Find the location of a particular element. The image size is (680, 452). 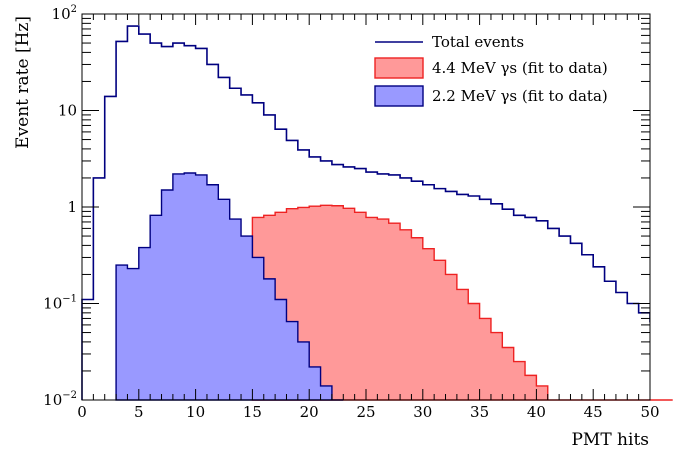

x-tick-label: 45 is located at coordinates (593, 412).